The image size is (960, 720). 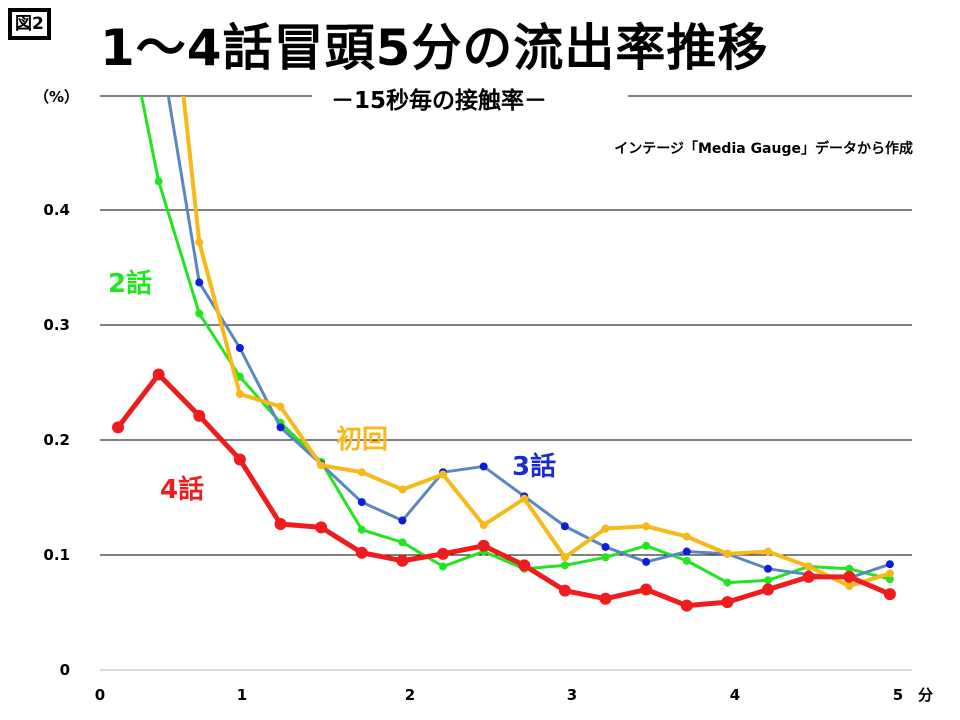 What do you see at coordinates (100, 695) in the screenshot?
I see `x-tick-label: 0` at bounding box center [100, 695].